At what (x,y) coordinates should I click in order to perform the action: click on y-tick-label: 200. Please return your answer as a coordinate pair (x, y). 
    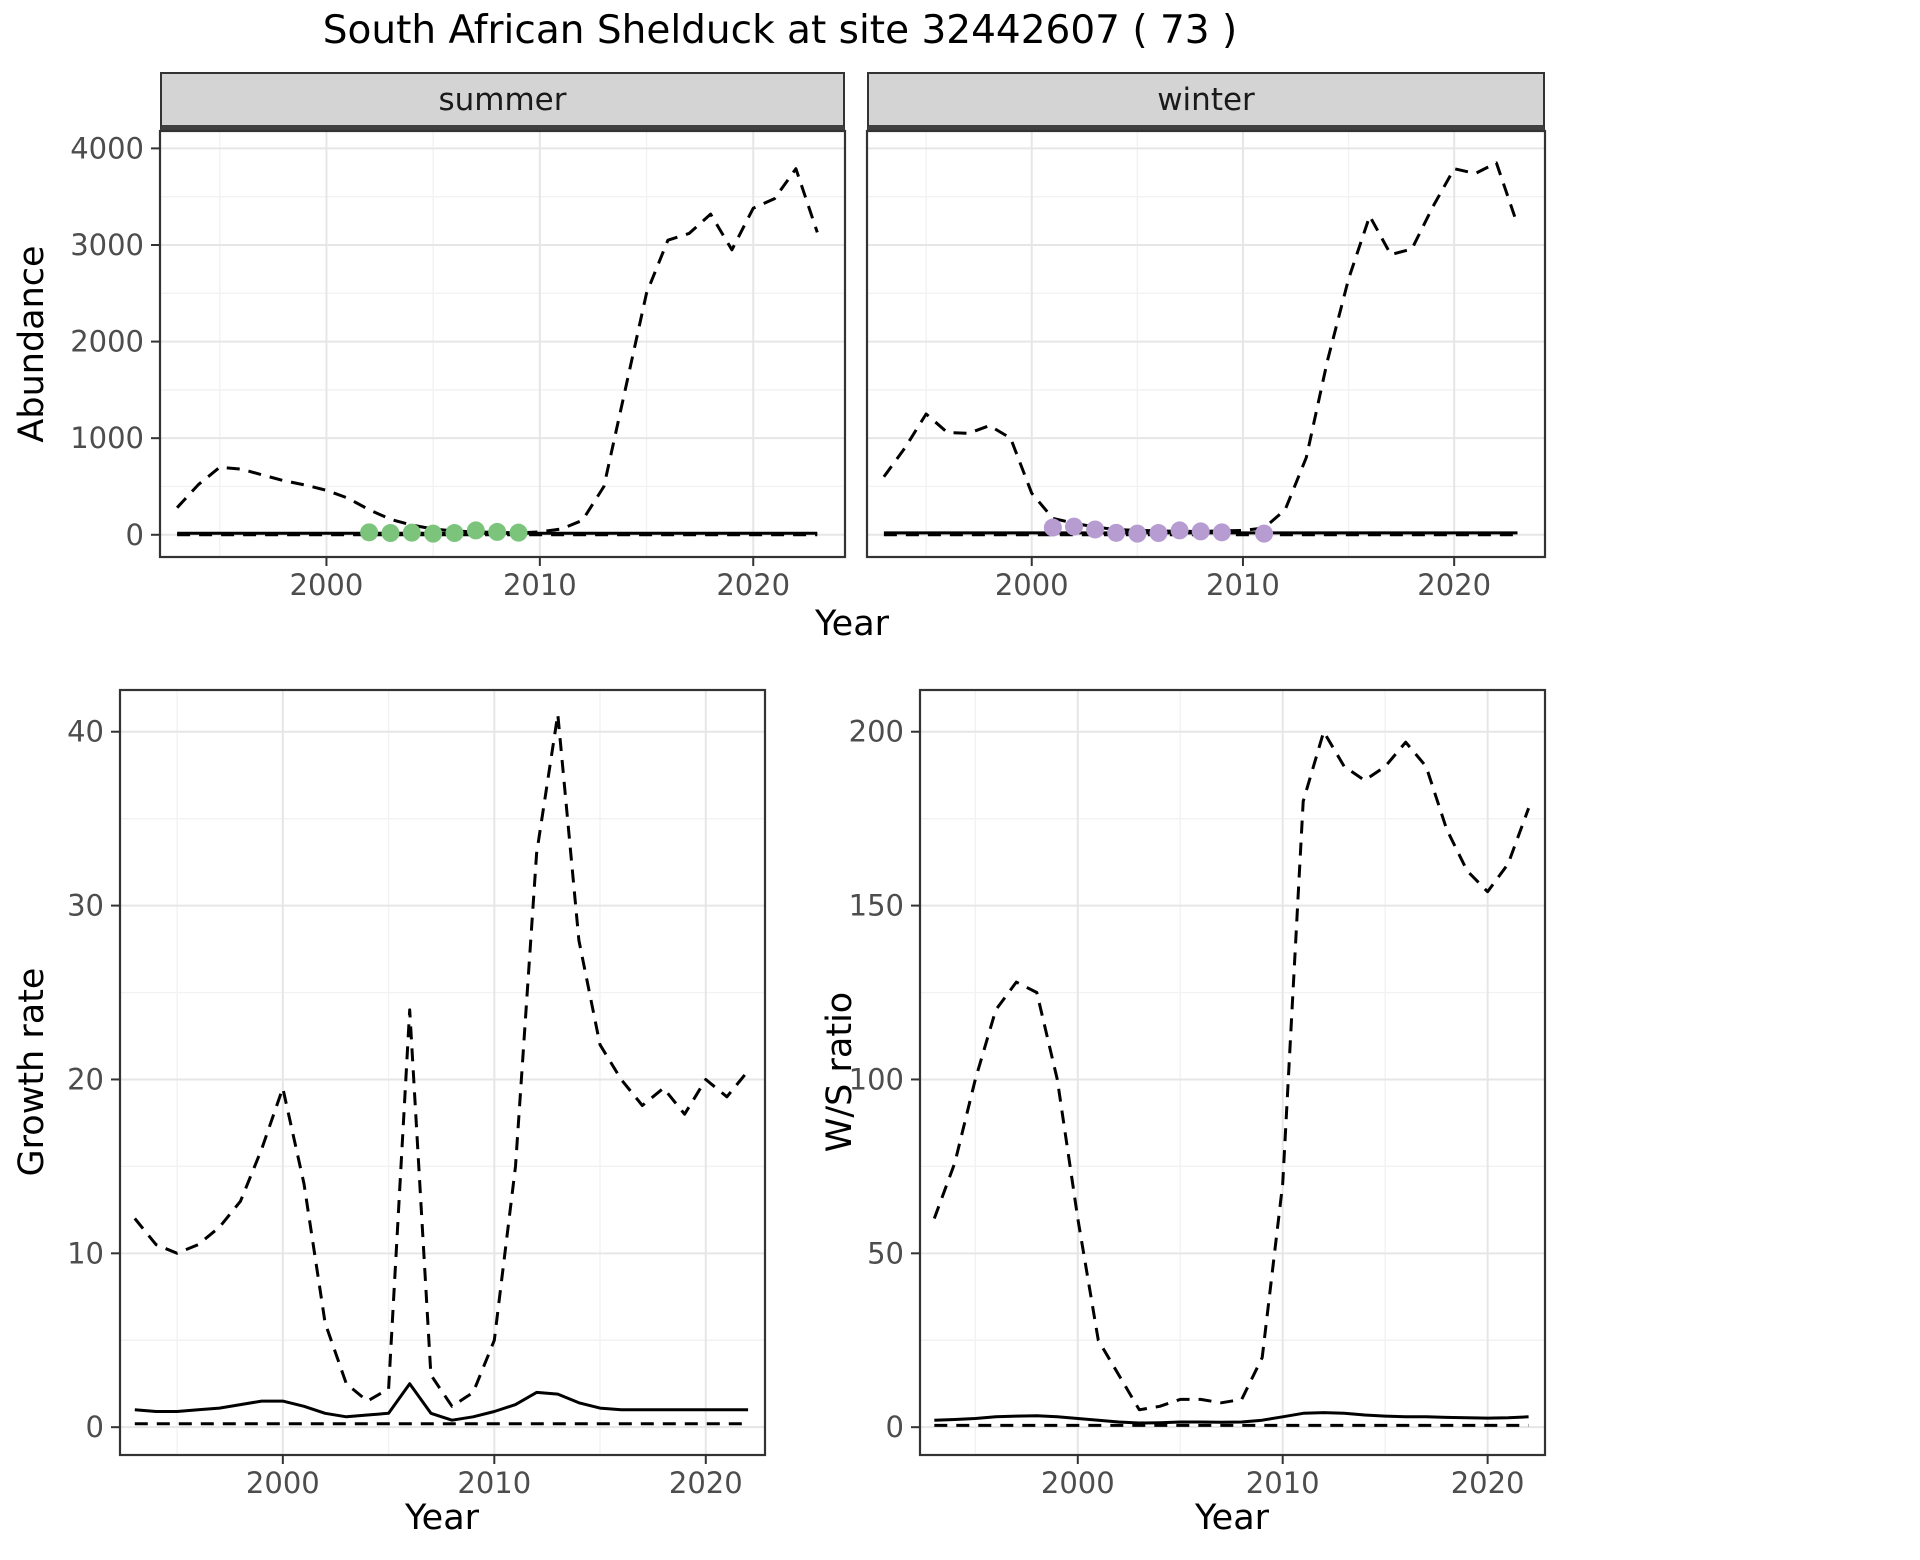
    Looking at the image, I should click on (876, 732).